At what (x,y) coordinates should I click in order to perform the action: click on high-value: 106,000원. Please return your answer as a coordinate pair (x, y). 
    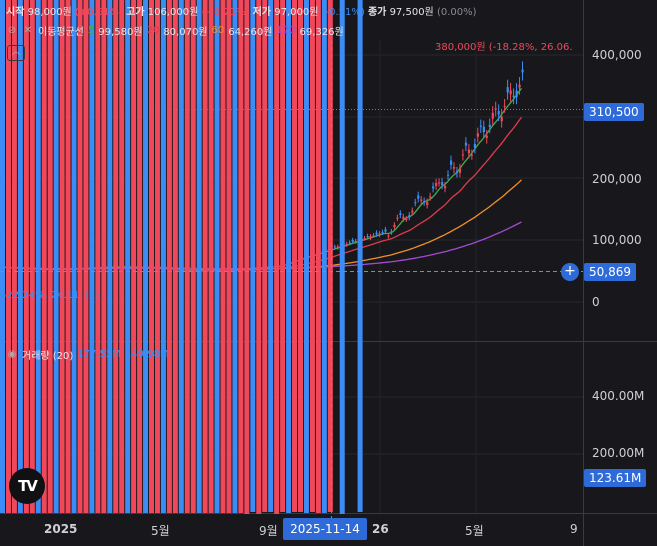
    Looking at the image, I should click on (173, 12).